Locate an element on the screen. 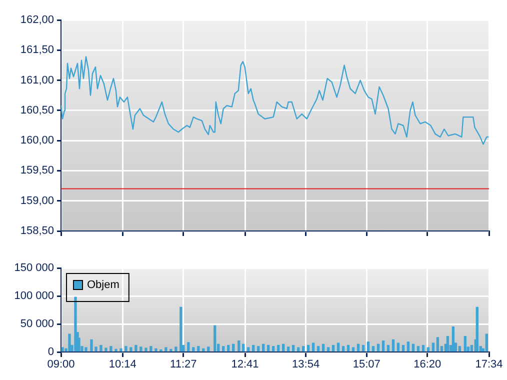 The width and height of the screenshot is (507, 380). y-tick-label: 100 000 is located at coordinates (34, 296).